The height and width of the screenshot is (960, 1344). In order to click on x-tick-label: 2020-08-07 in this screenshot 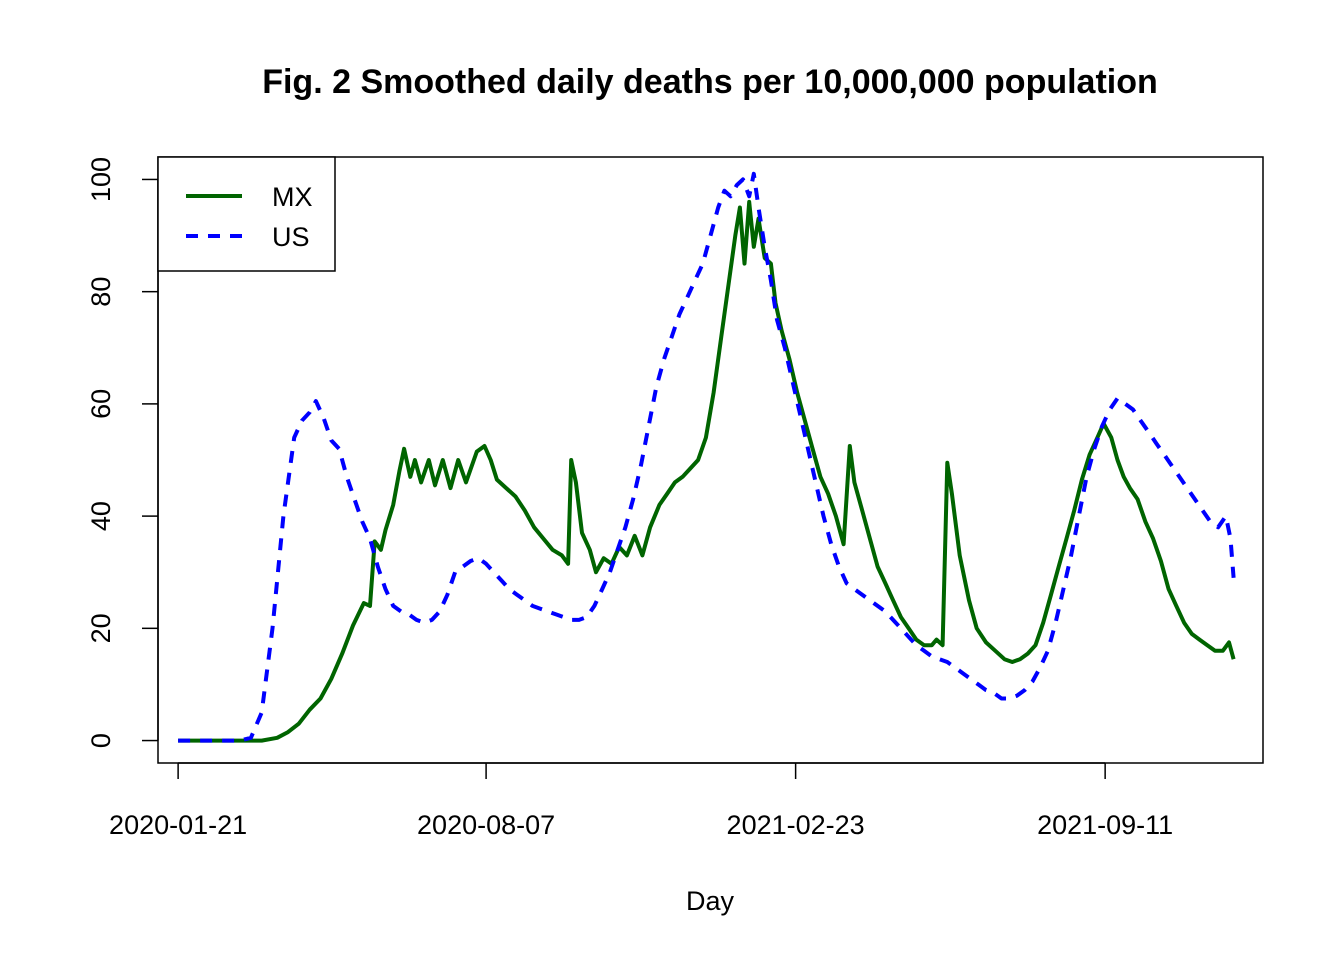, I will do `click(486, 825)`.